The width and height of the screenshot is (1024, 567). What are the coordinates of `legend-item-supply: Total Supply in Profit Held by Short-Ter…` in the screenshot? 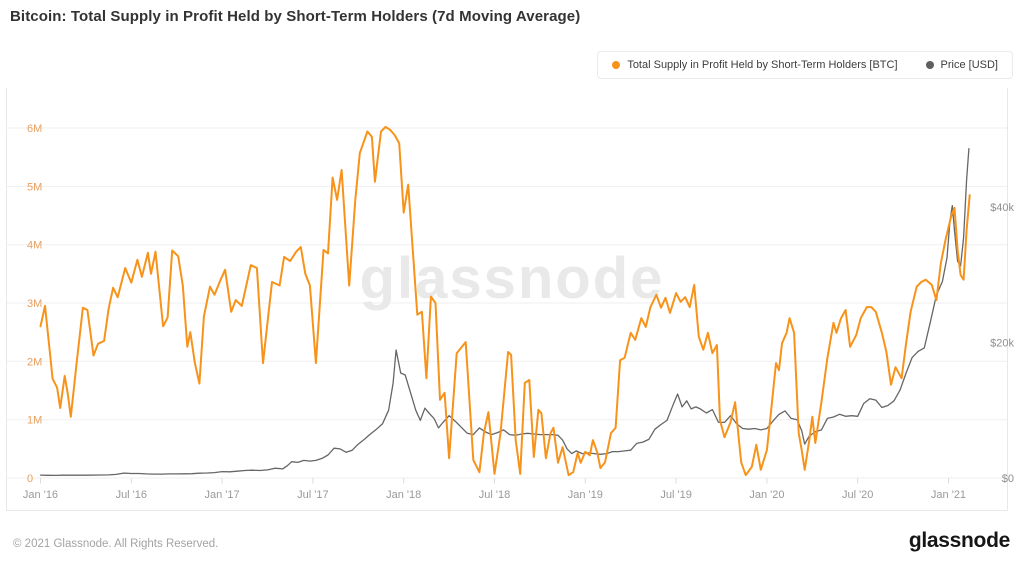 It's located at (755, 65).